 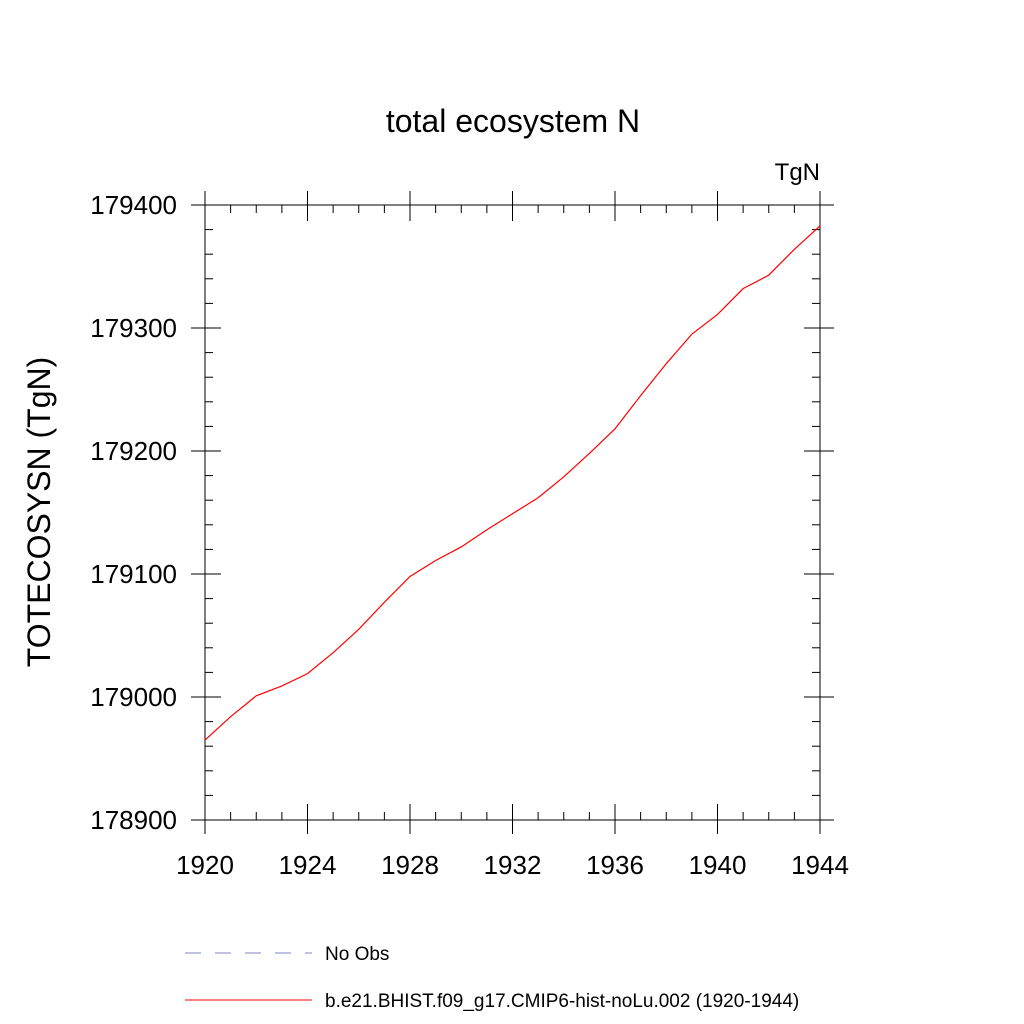 What do you see at coordinates (133, 328) in the screenshot?
I see `y-tick-label: 179300` at bounding box center [133, 328].